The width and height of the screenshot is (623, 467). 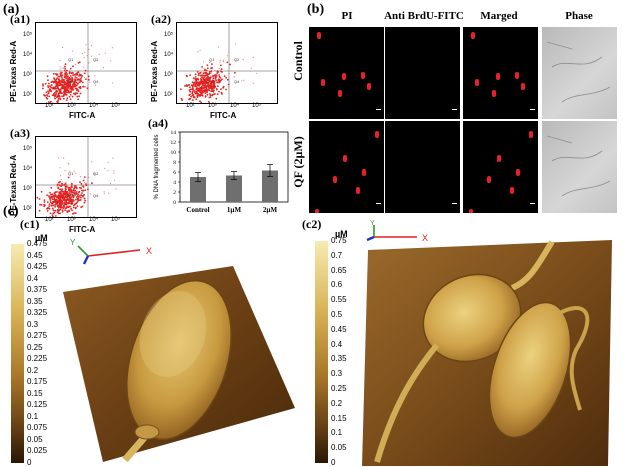 I want to click on colorbar-tick: 0.45, so click(x=339, y=329).